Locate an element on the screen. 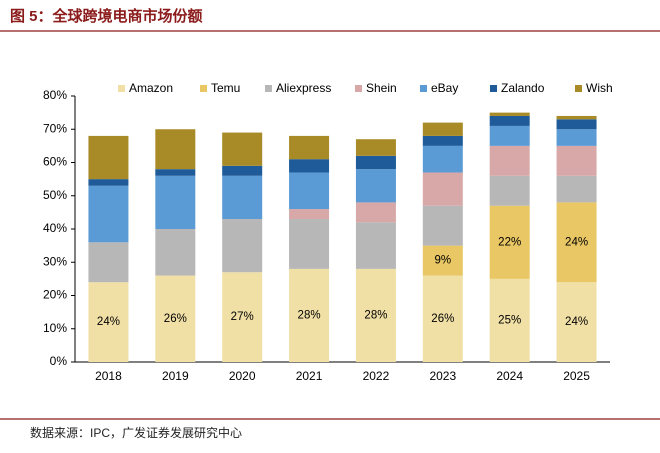 The image size is (660, 453). y-tick-label: 0% is located at coordinates (59, 361).